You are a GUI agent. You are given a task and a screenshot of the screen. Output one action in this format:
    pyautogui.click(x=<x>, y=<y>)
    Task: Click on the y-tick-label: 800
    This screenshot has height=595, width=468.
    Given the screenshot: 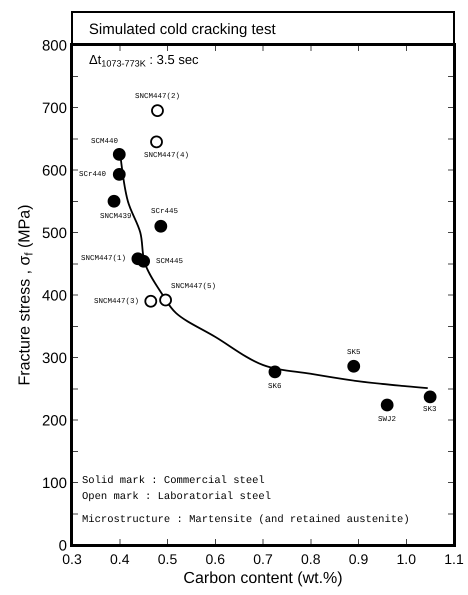 What is the action you would take?
    pyautogui.click(x=54, y=45)
    